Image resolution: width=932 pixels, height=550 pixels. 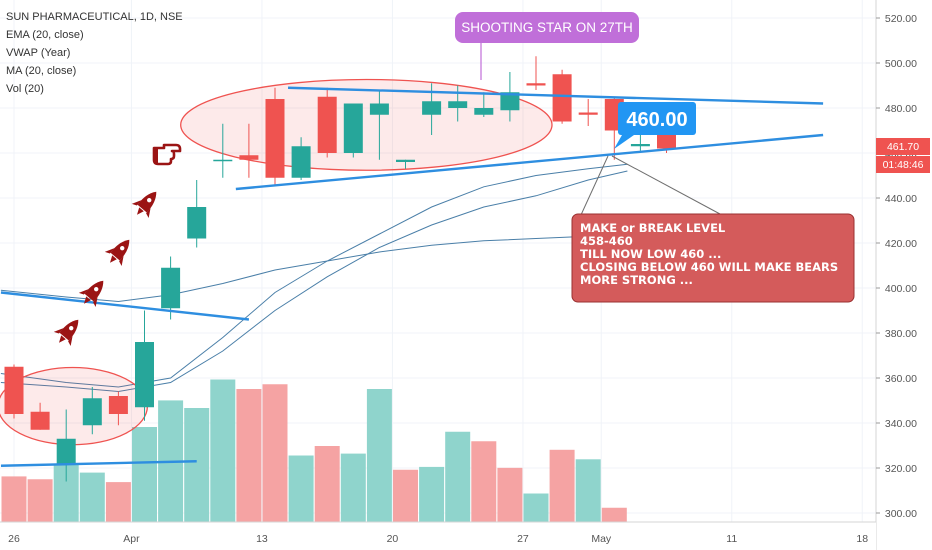 I want to click on volume-indicator-label: Vol (20), so click(x=25, y=89).